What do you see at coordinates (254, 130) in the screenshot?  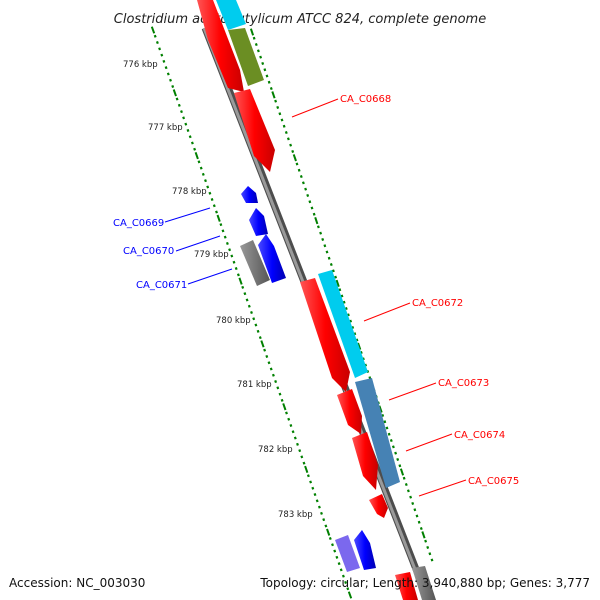 I see `gene-arrow-CA_C0668` at bounding box center [254, 130].